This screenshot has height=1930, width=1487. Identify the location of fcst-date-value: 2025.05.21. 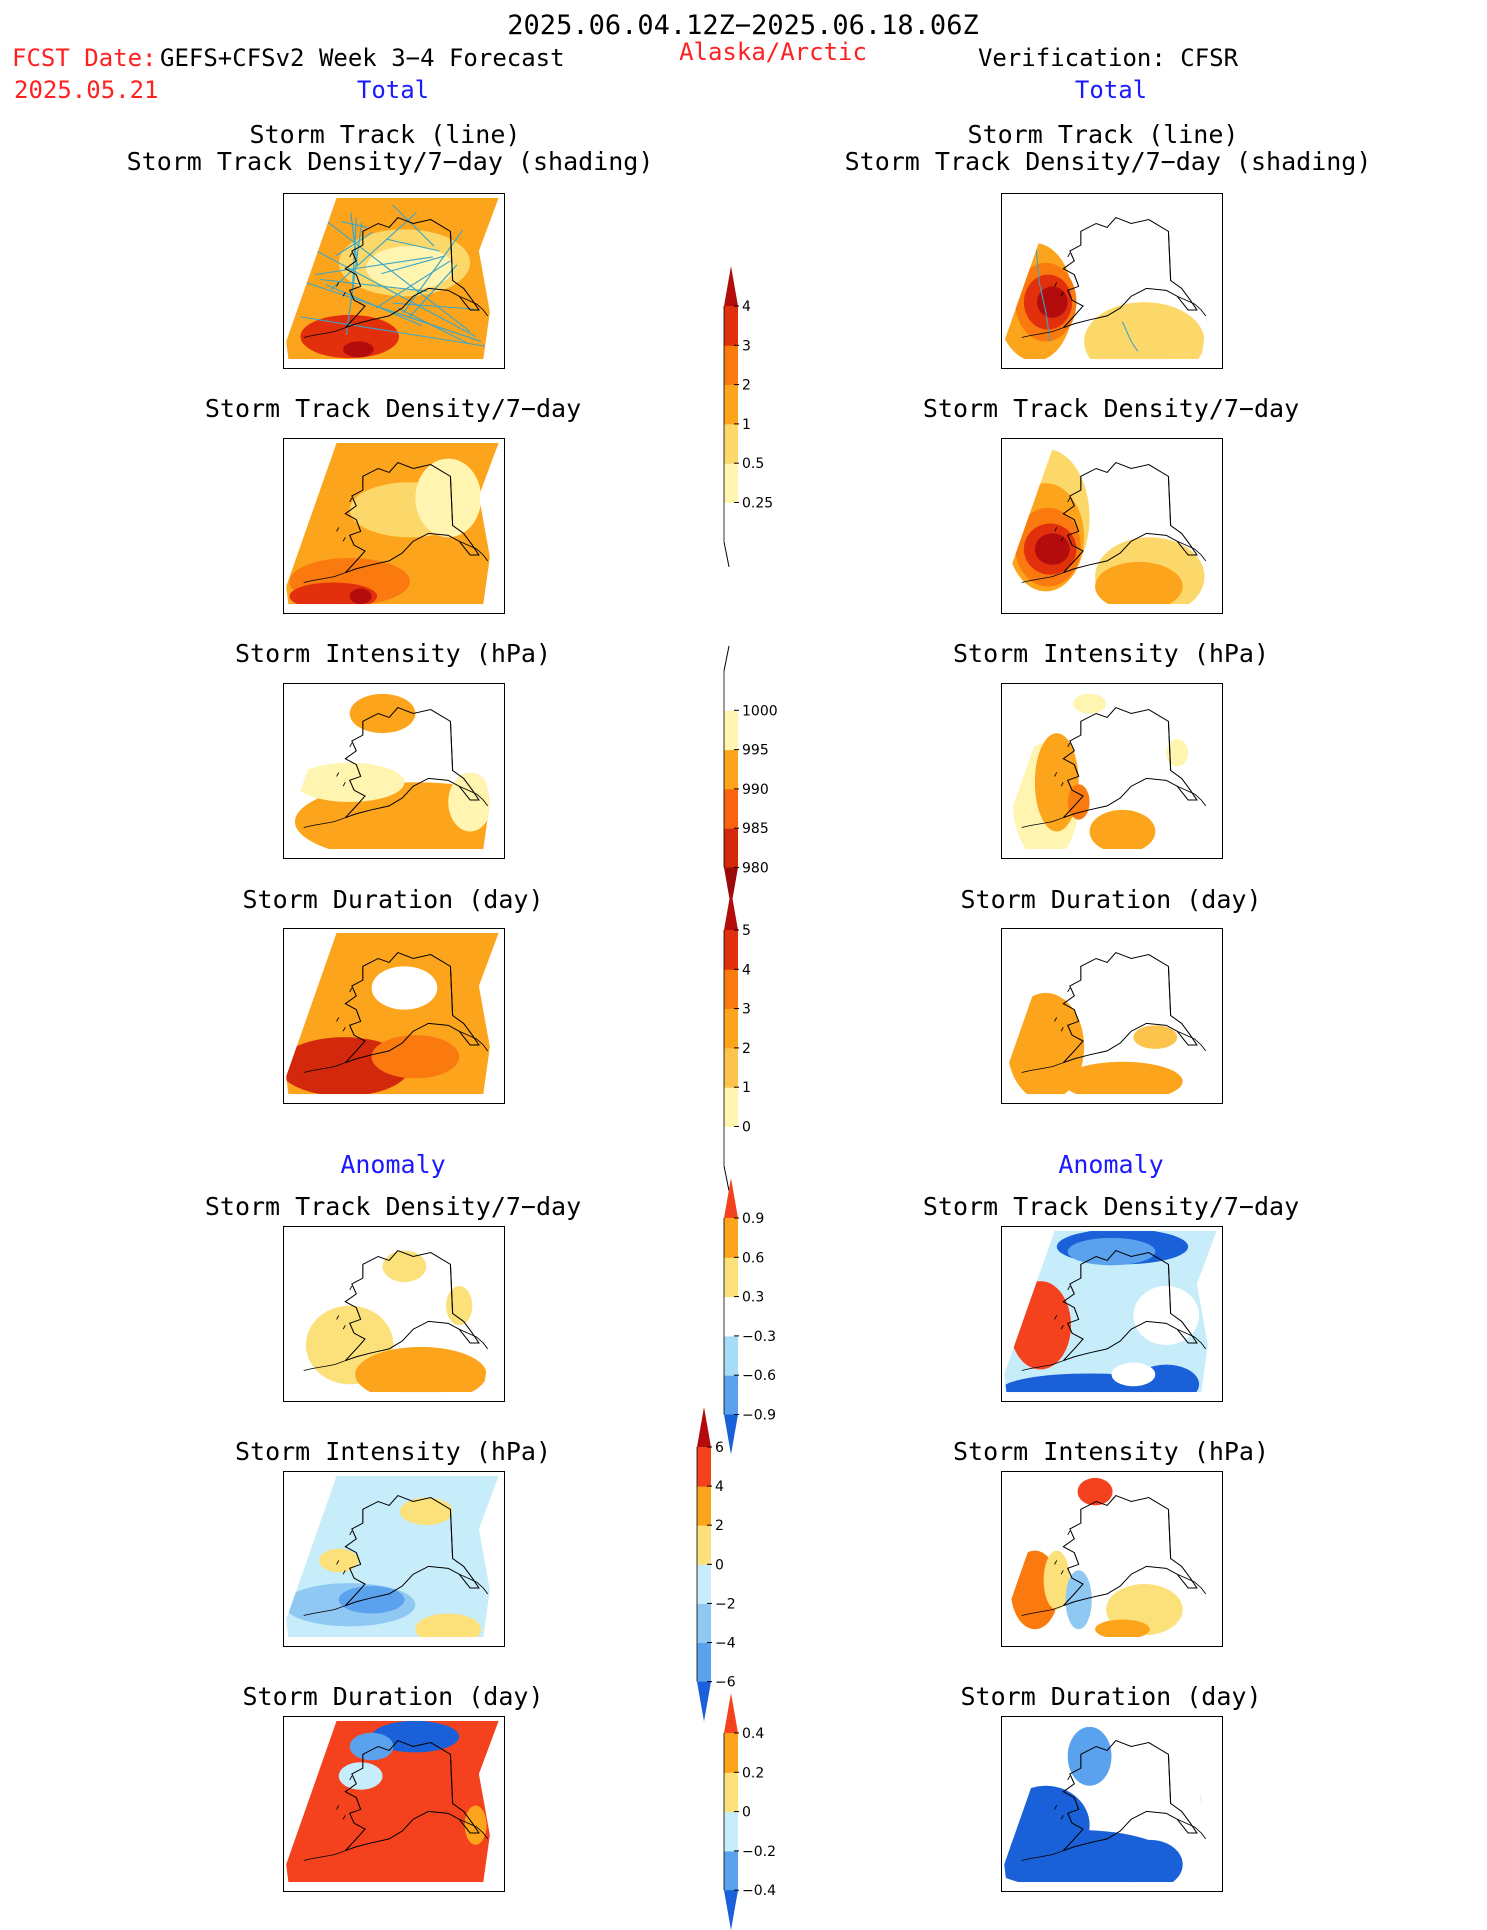
(86, 90).